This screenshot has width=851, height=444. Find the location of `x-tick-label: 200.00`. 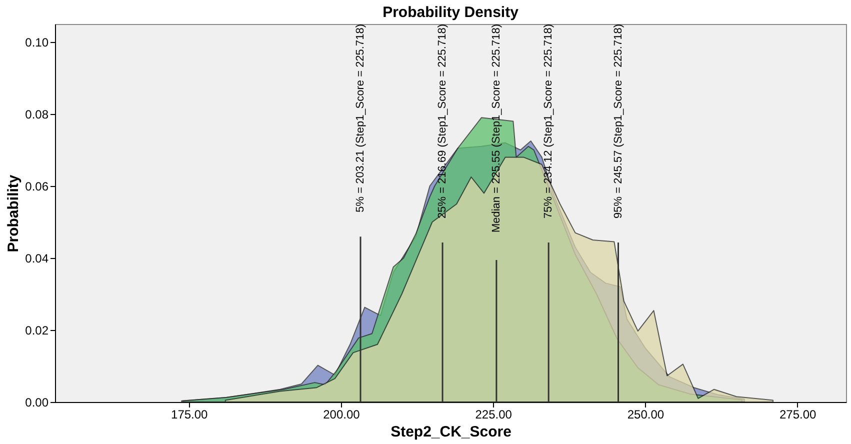

x-tick-label: 200.00 is located at coordinates (341, 415).